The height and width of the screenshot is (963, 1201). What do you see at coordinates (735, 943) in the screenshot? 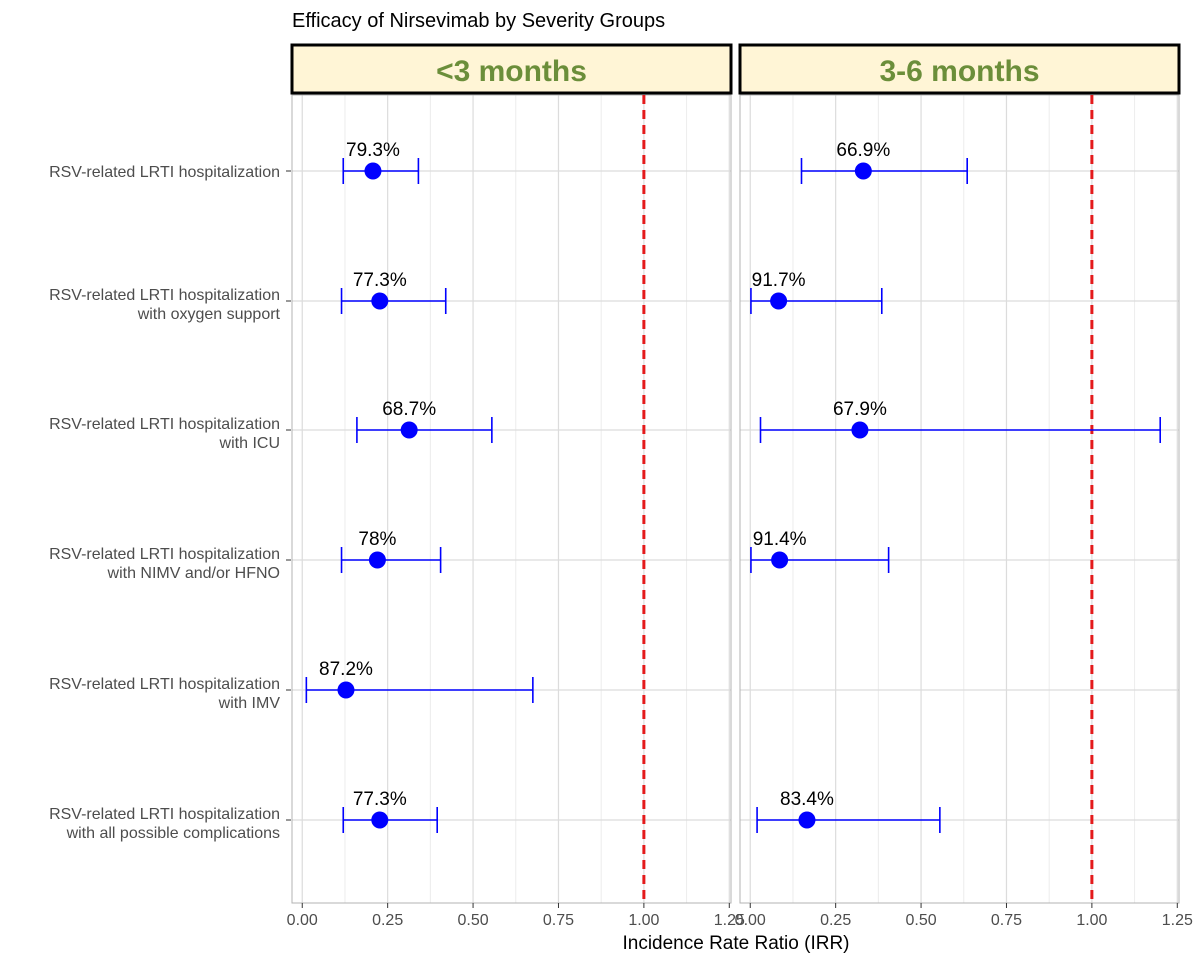
I see `x-axis-label: Incidence Rate Ratio (IRR)` at bounding box center [735, 943].